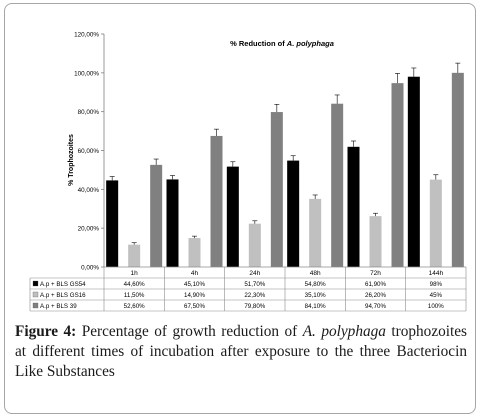 This screenshot has height=419, width=482. Describe the element at coordinates (135, 273) in the screenshot. I see `x-tick-label: 1h` at that location.